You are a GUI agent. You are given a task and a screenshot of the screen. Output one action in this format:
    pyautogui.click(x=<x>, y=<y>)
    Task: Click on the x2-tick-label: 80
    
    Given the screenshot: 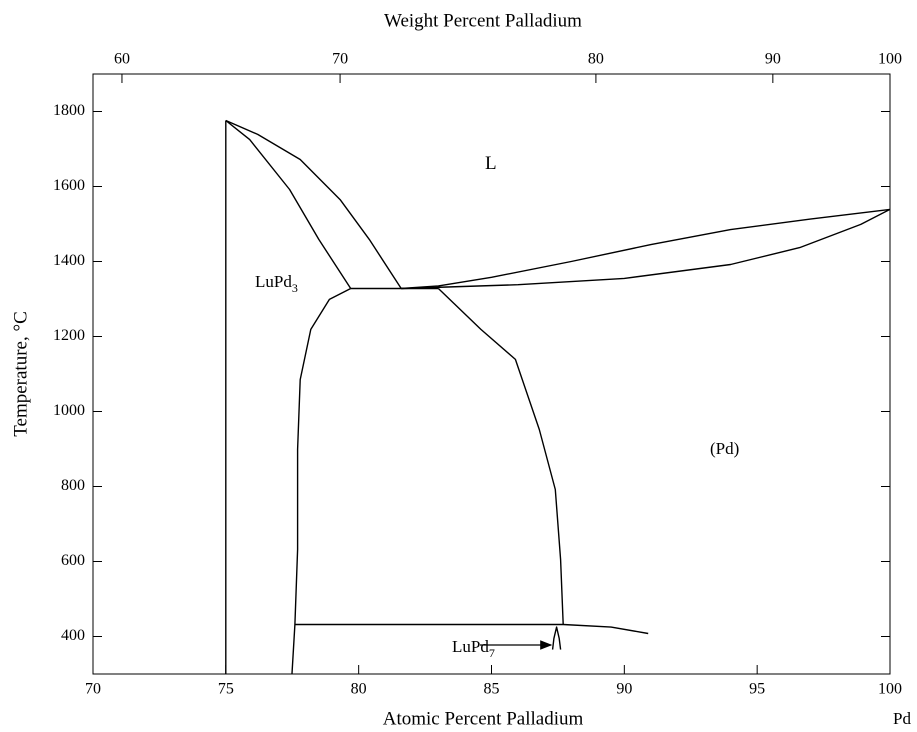 What is the action you would take?
    pyautogui.click(x=596, y=59)
    